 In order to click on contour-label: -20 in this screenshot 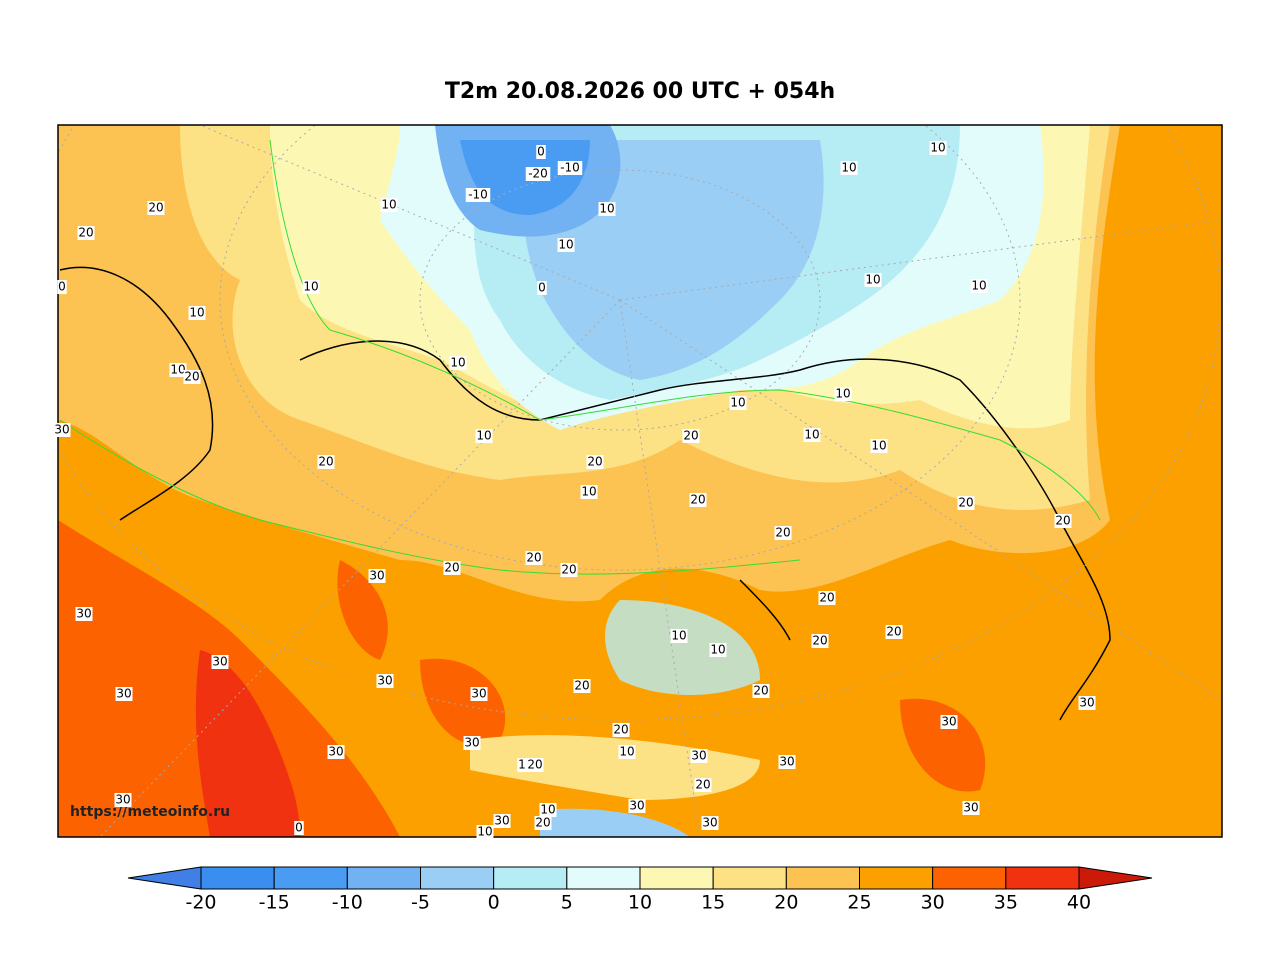, I will do `click(538, 174)`.